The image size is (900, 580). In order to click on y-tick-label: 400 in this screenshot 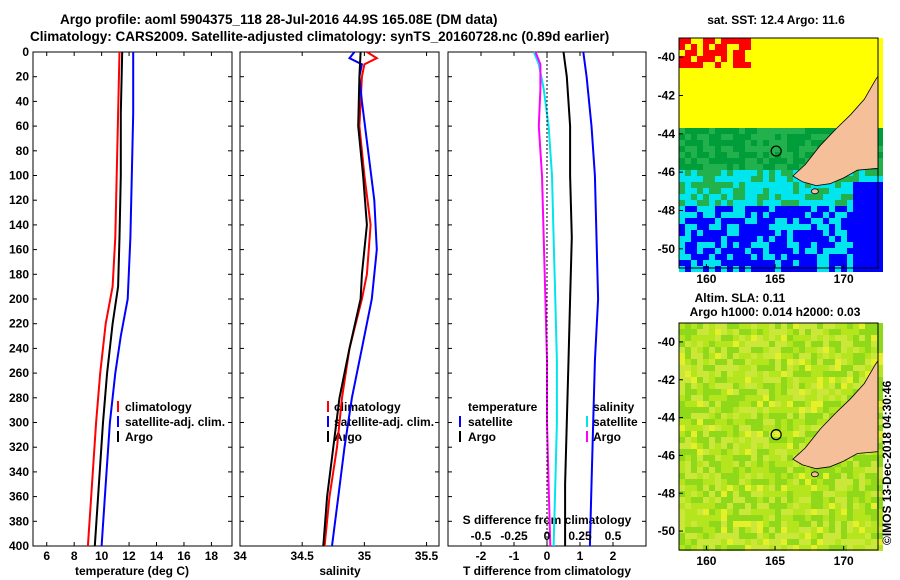, I will do `click(19, 546)`.